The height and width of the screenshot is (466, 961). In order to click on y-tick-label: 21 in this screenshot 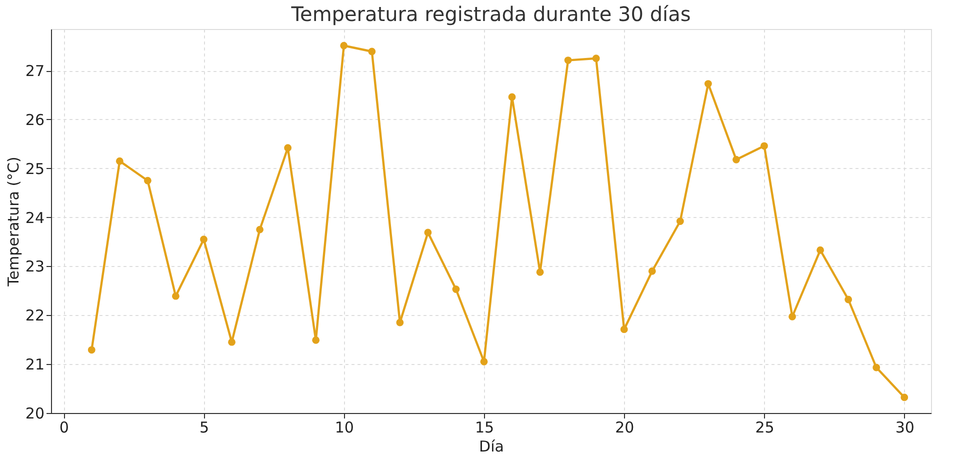, I will do `click(34, 365)`.